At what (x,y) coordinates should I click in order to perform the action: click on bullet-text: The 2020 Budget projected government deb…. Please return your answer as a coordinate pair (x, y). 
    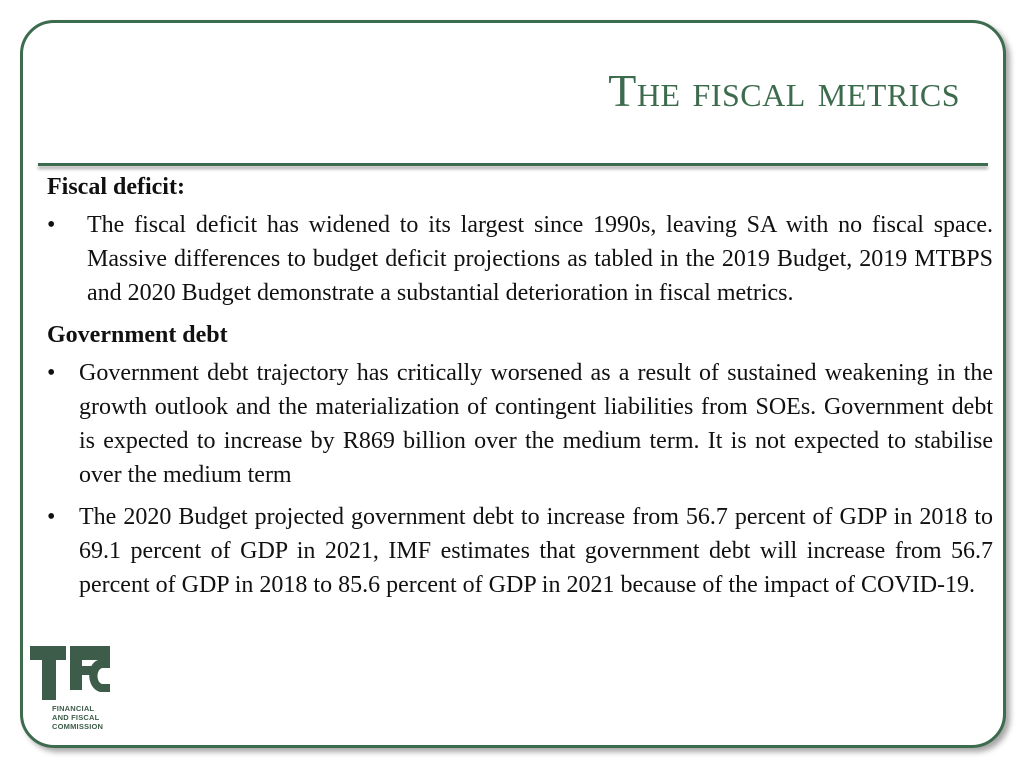
    Looking at the image, I should click on (536, 551).